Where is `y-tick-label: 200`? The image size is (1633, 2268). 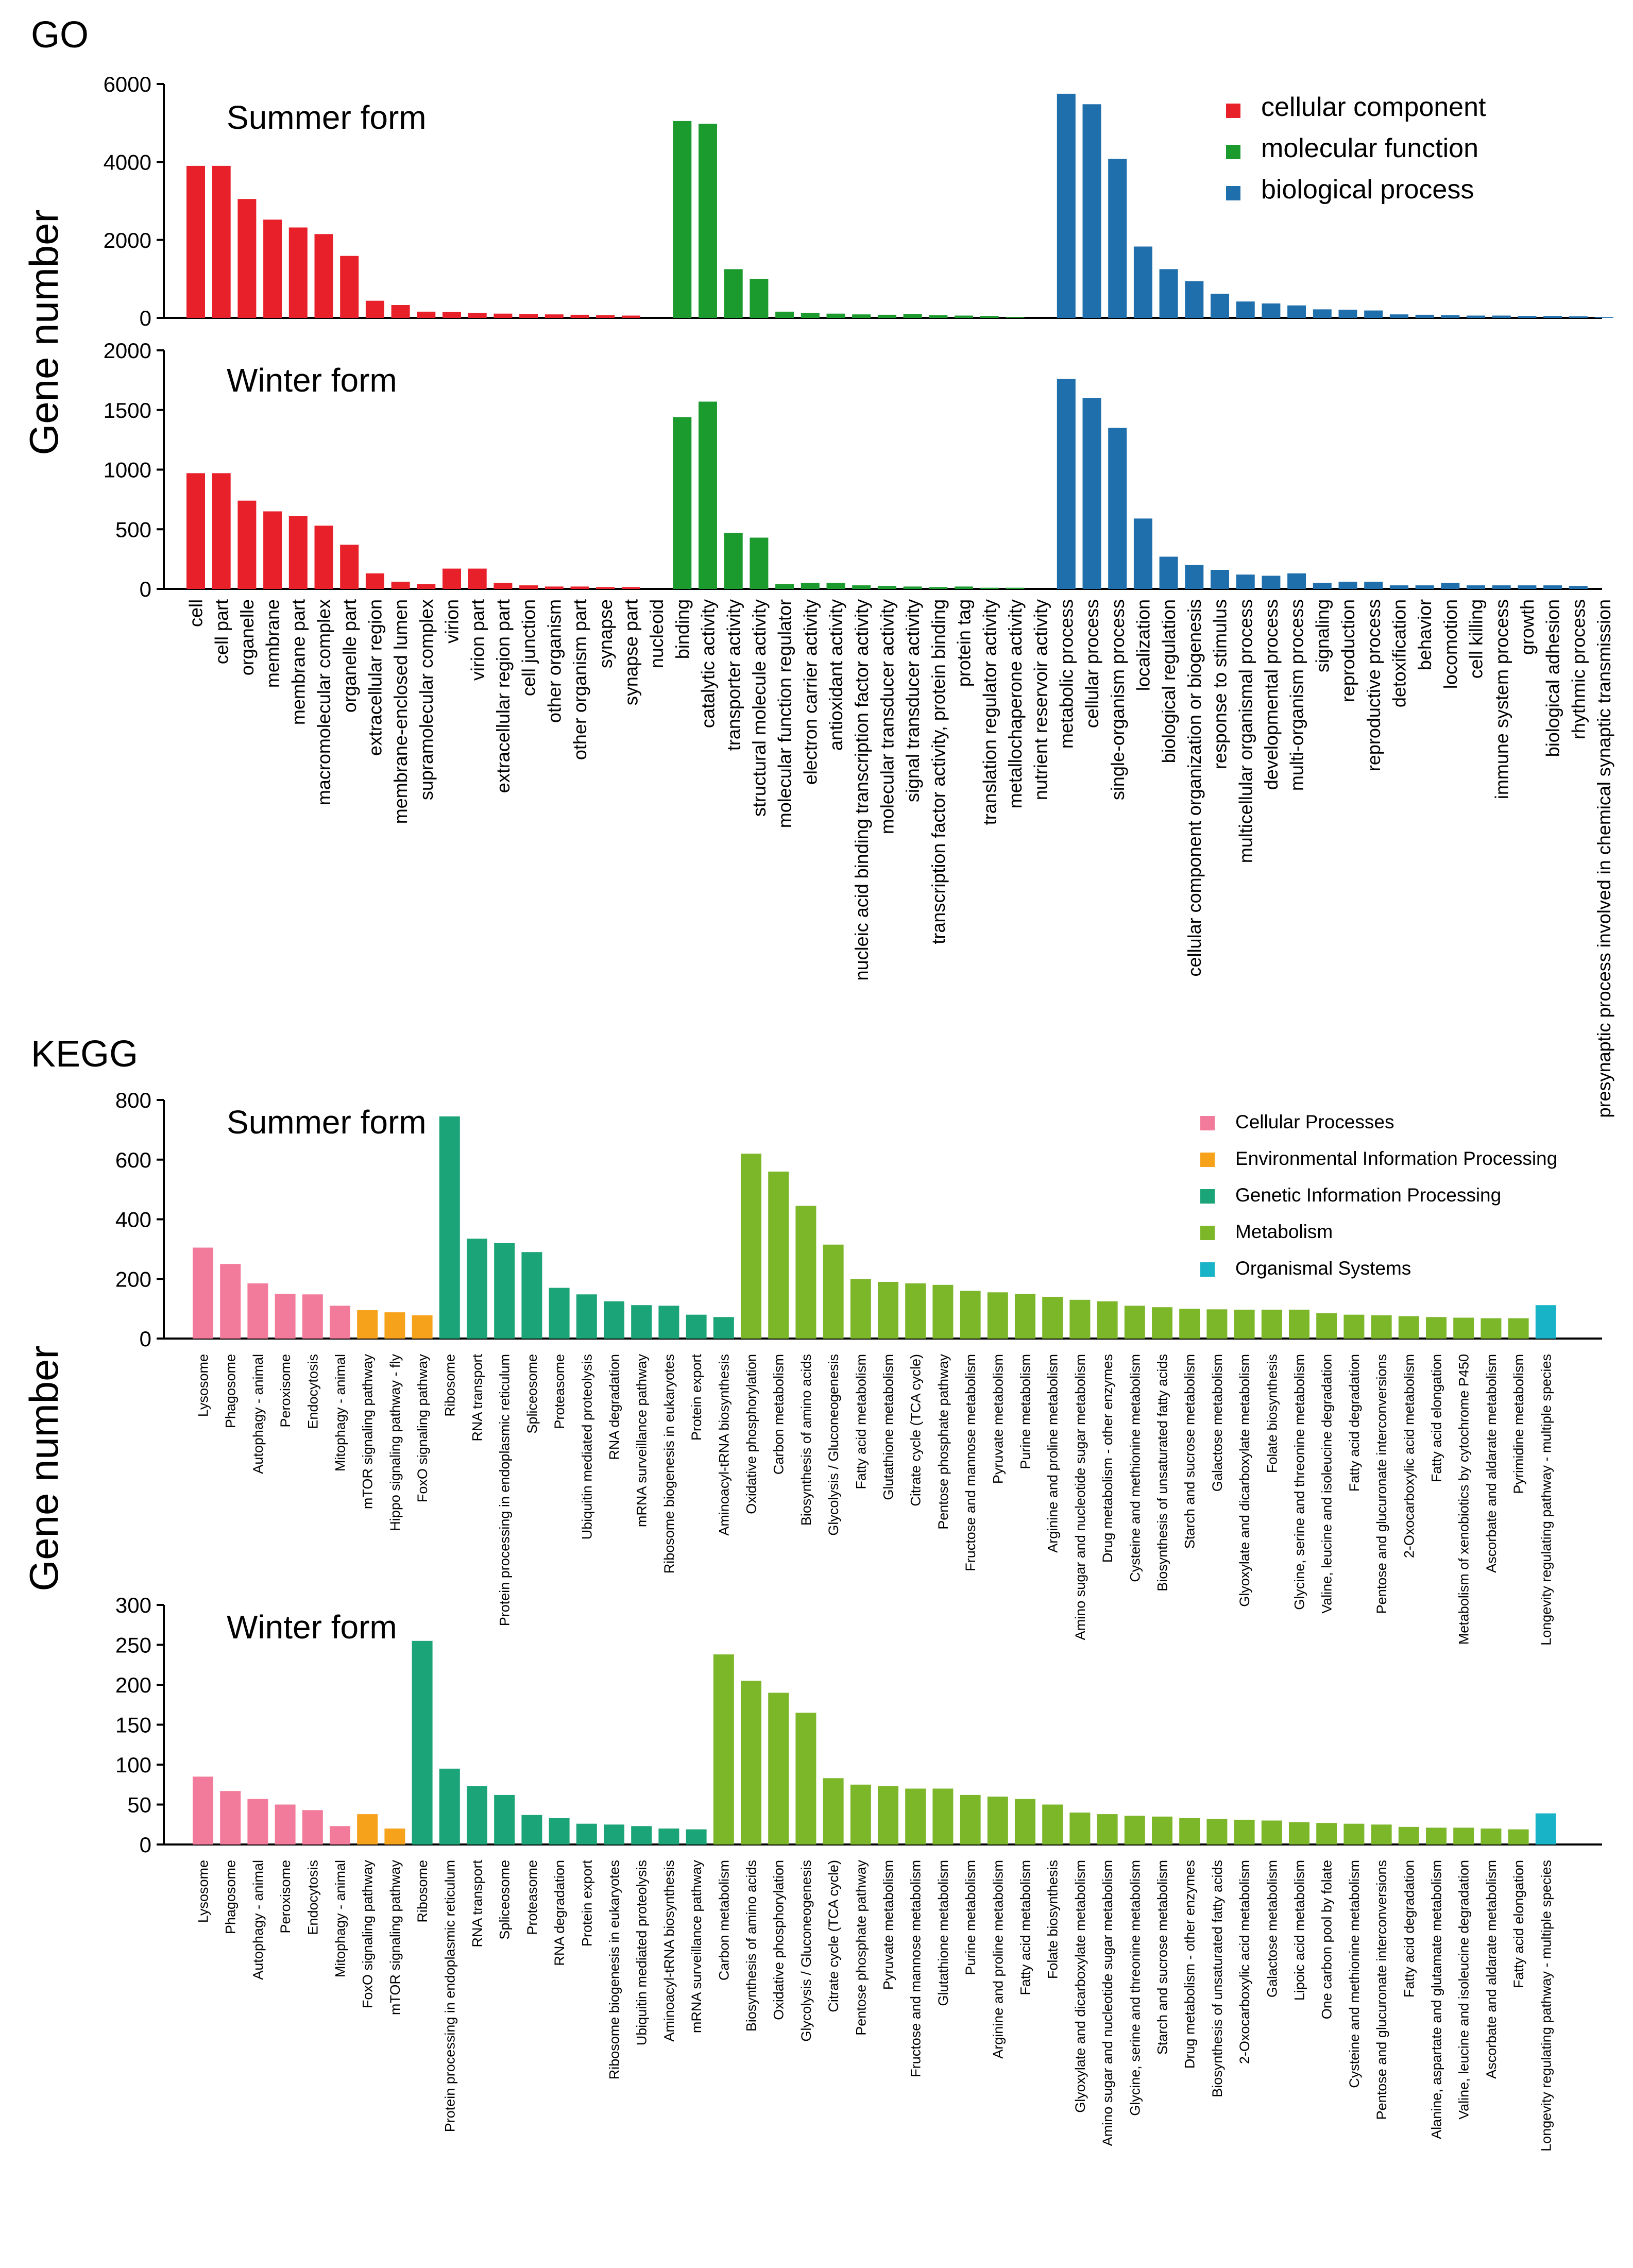
y-tick-label: 200 is located at coordinates (133, 1279).